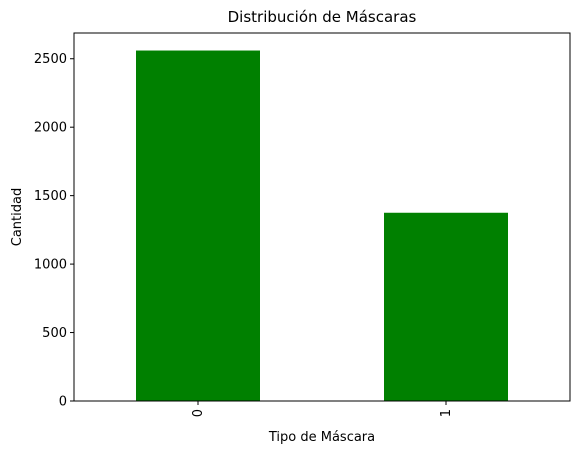 The image size is (580, 450). Describe the element at coordinates (321, 437) in the screenshot. I see `x-axis-label: Tipo de Máscara` at that location.